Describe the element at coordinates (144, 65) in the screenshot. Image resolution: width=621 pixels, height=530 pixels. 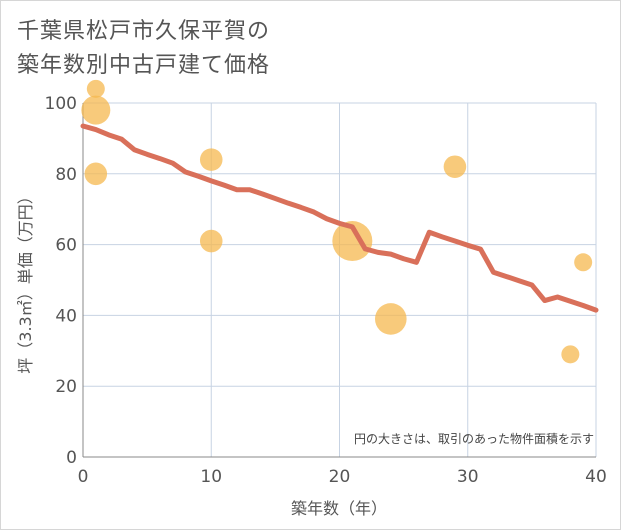
I see `chart-title-line-2: 築年数別中古戸建て価格` at that location.